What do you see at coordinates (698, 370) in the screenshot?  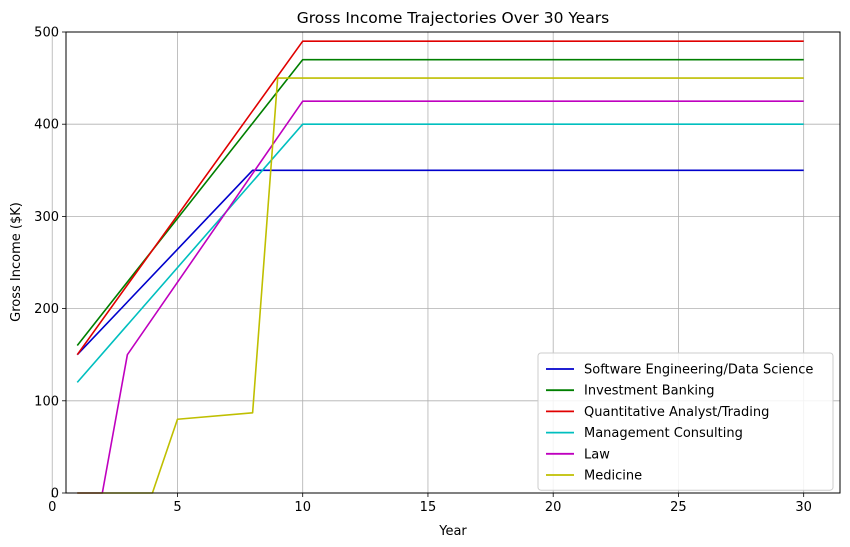 I see `legend-label: Software Engineering/Data Science` at bounding box center [698, 370].